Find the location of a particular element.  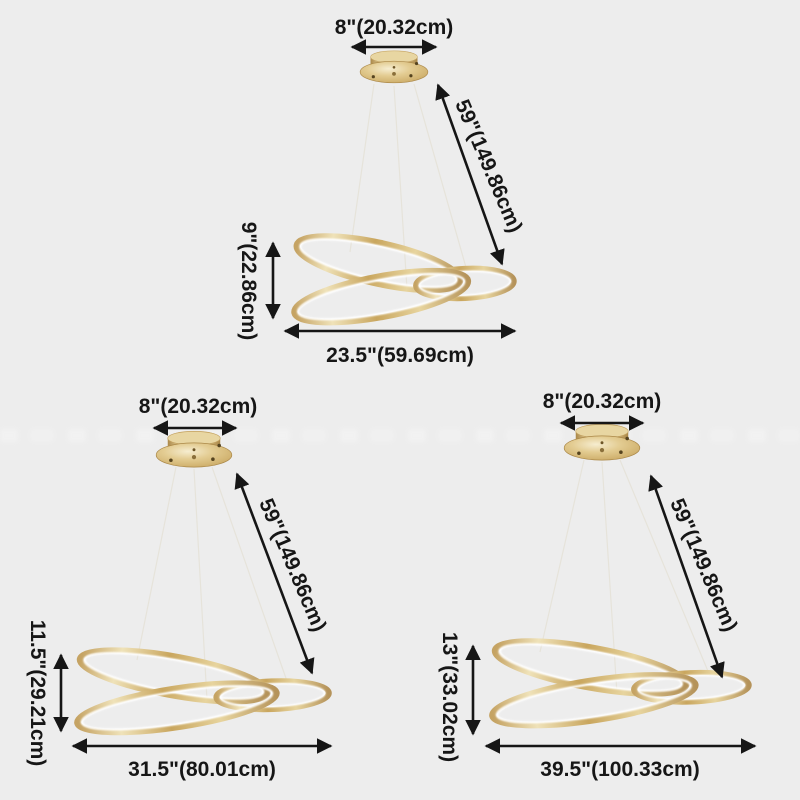

fixture-width-label: 23.5"(59.69cm) is located at coordinates (400, 355).